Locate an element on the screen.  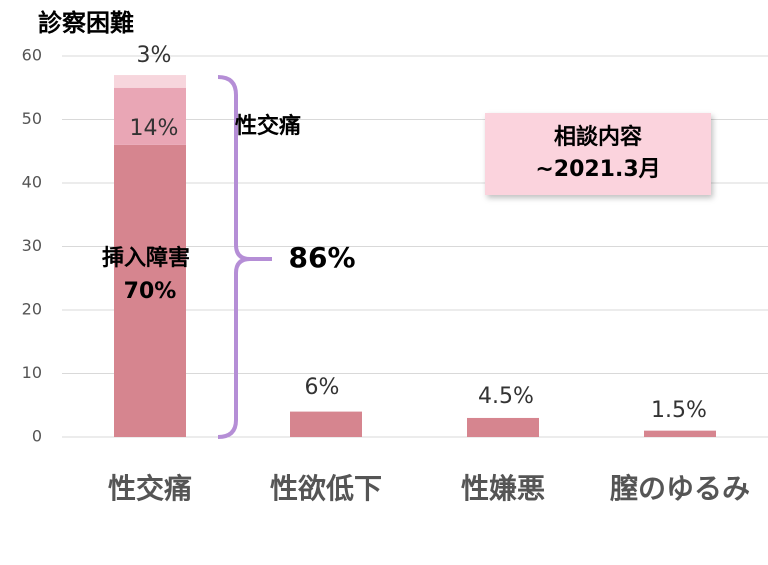
annotation: 1.5% is located at coordinates (679, 410).